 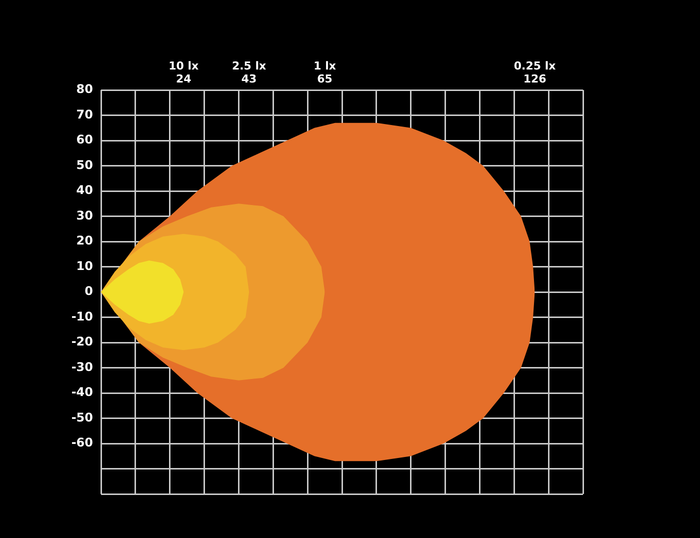 I want to click on y-tick-label: -50, so click(x=82, y=417).